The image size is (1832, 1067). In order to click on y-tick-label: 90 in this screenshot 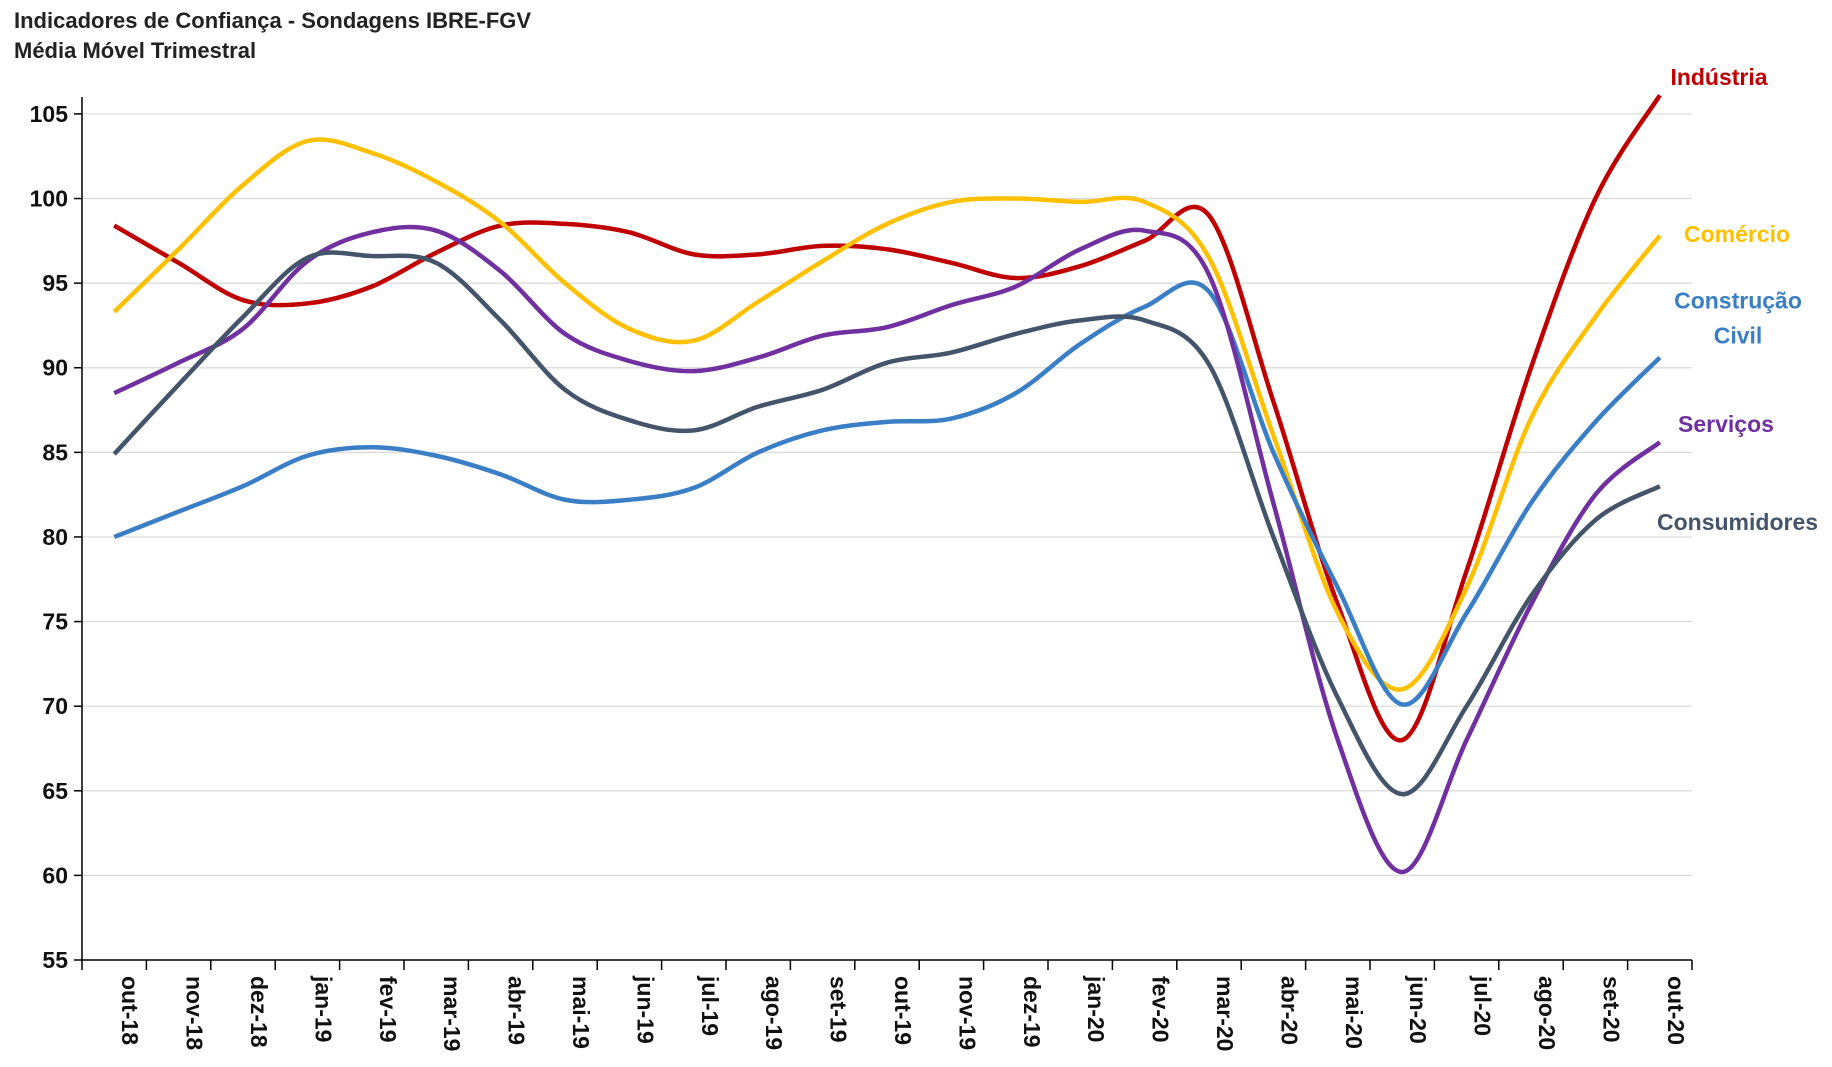, I will do `click(55, 368)`.